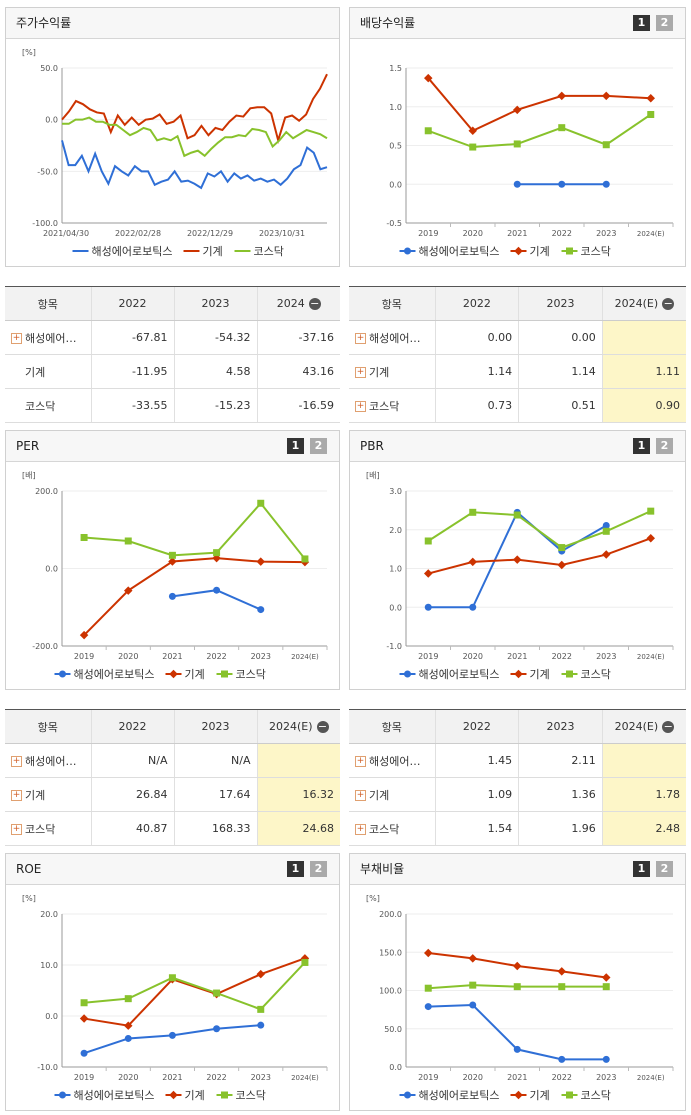 This screenshot has width=691, height=1115. Describe the element at coordinates (172, 371) in the screenshot. I see `table-row: 기계 -11.95 4.58 43.16` at that location.